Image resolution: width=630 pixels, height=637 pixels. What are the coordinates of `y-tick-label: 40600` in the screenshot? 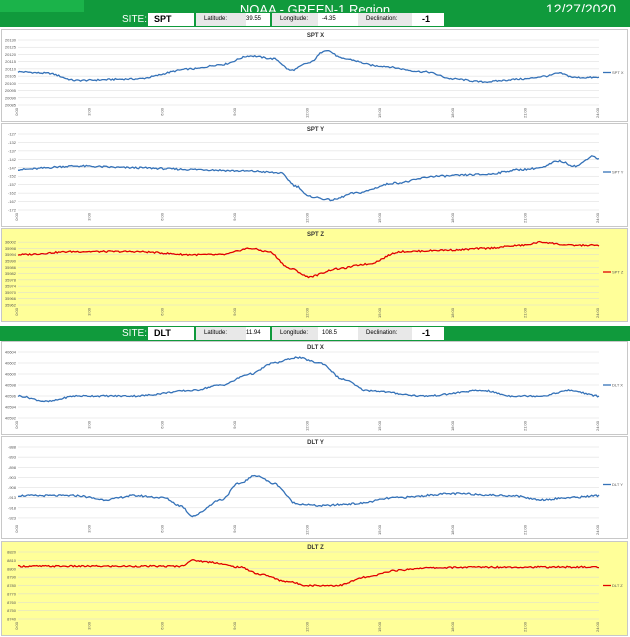 It's located at (11, 374).